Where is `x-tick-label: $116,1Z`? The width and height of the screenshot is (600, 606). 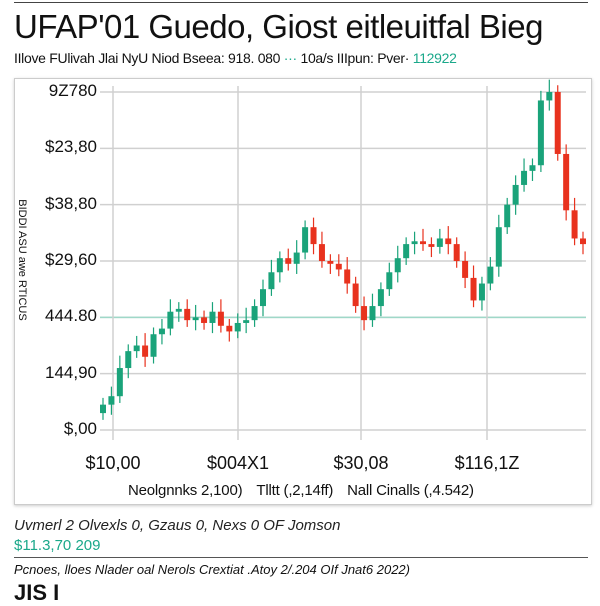
x-tick-label: $116,1Z is located at coordinates (487, 463).